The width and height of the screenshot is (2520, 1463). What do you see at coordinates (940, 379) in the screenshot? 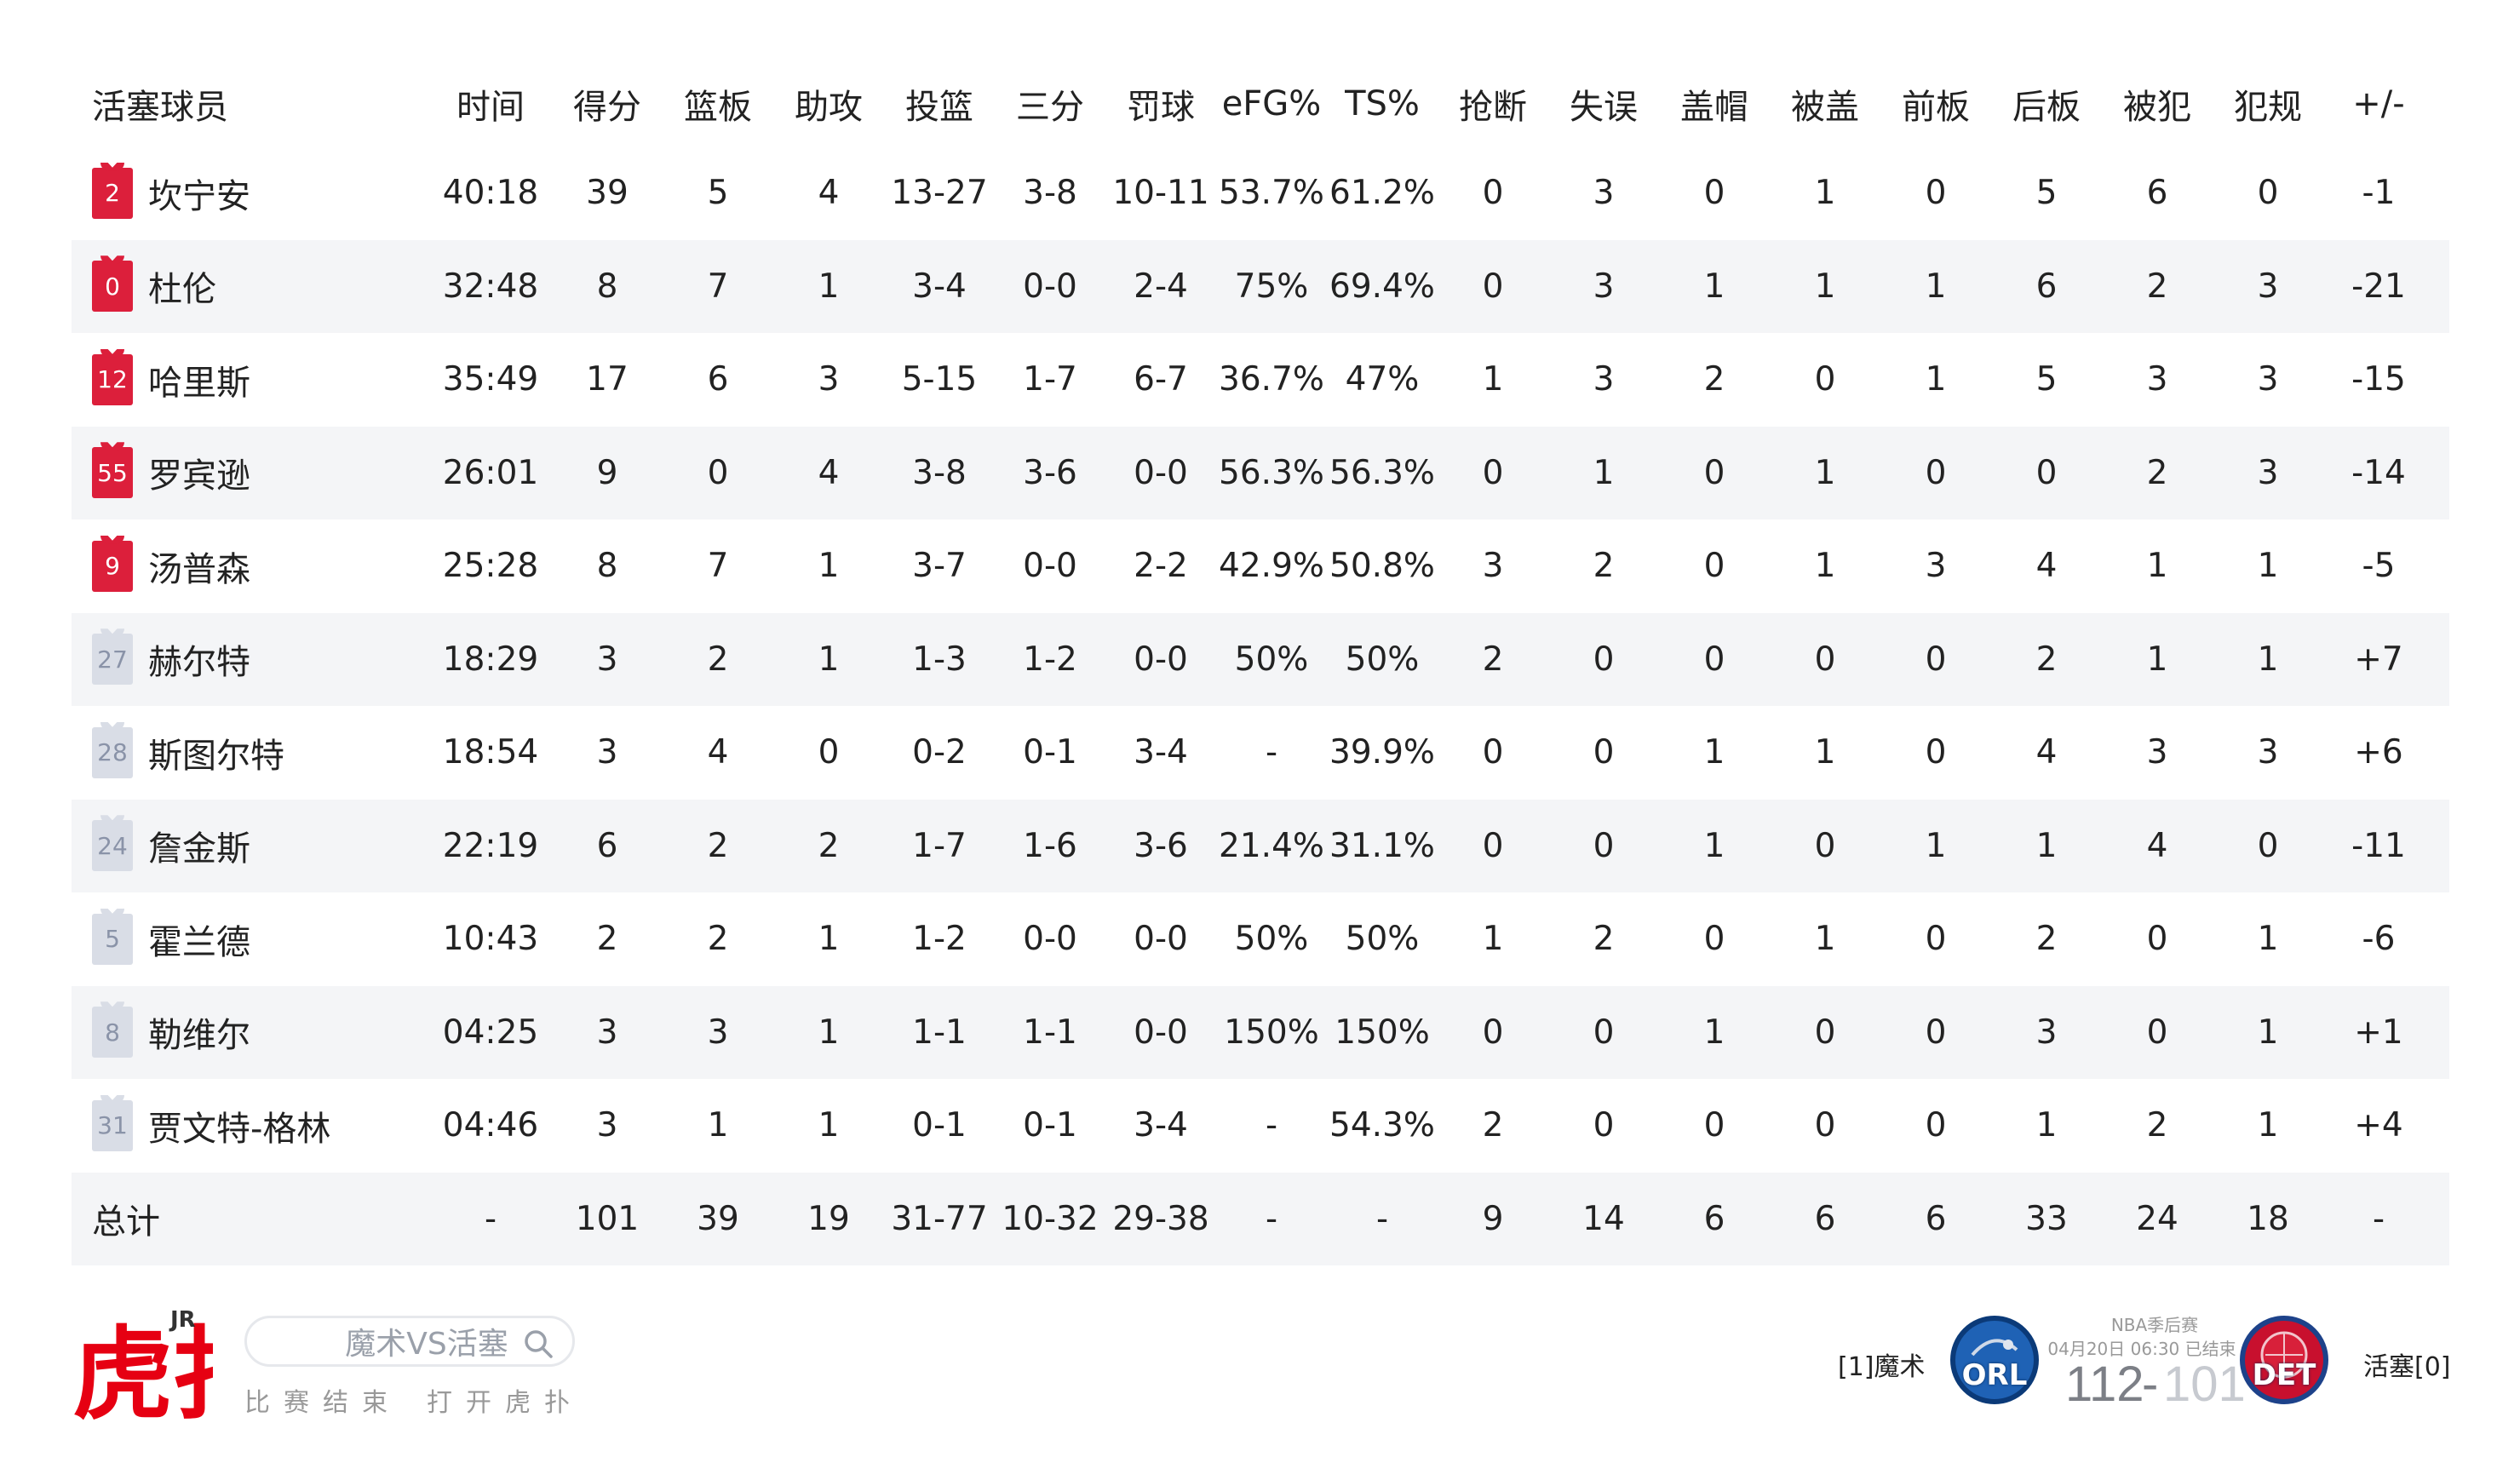
I see `stat-cell: 5-15` at bounding box center [940, 379].